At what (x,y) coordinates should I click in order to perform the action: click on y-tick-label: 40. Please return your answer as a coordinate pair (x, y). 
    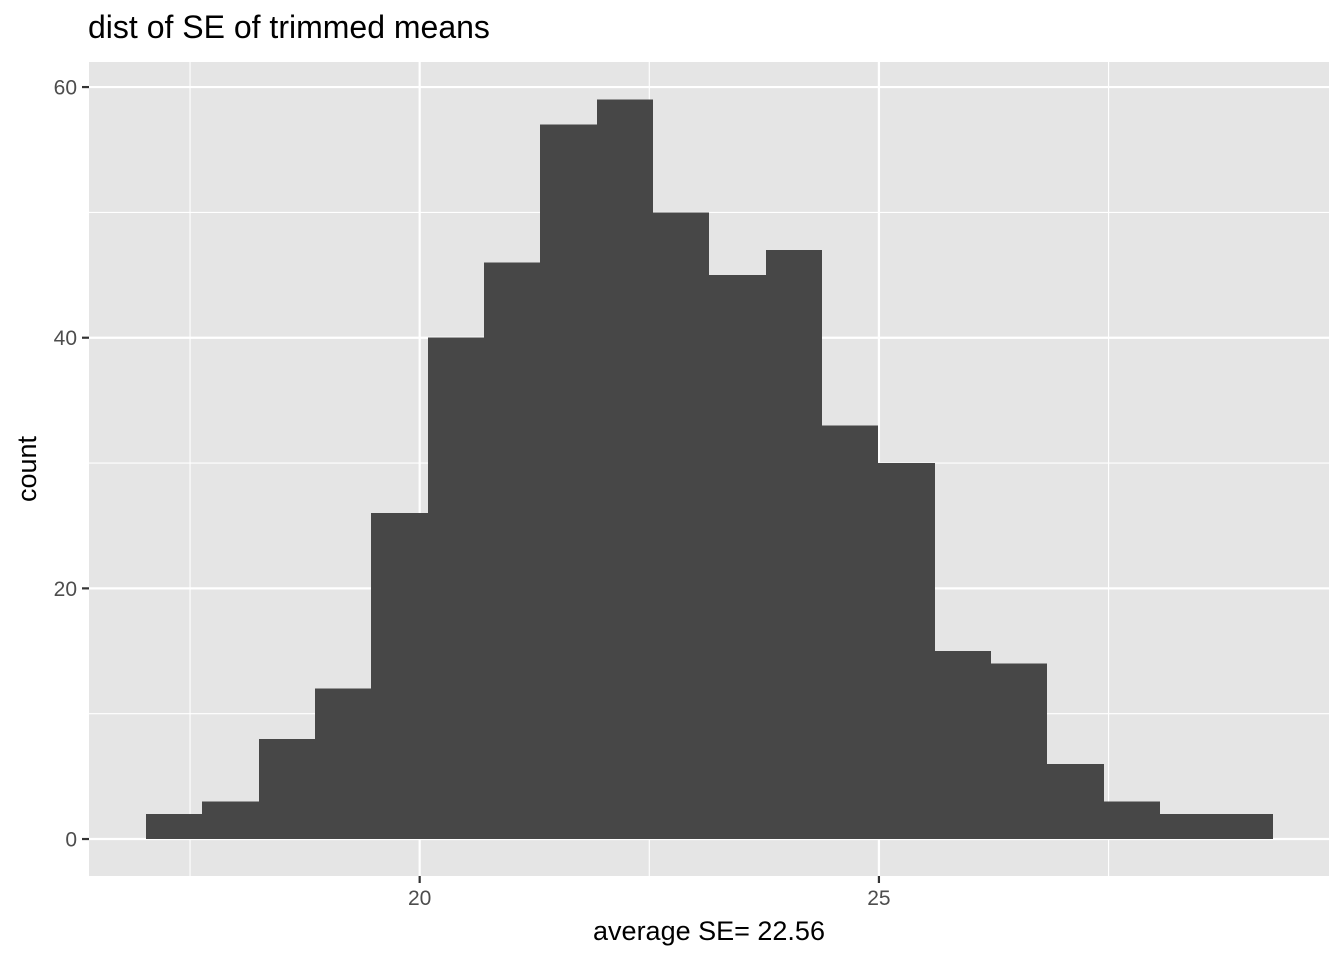
    Looking at the image, I should click on (65, 338).